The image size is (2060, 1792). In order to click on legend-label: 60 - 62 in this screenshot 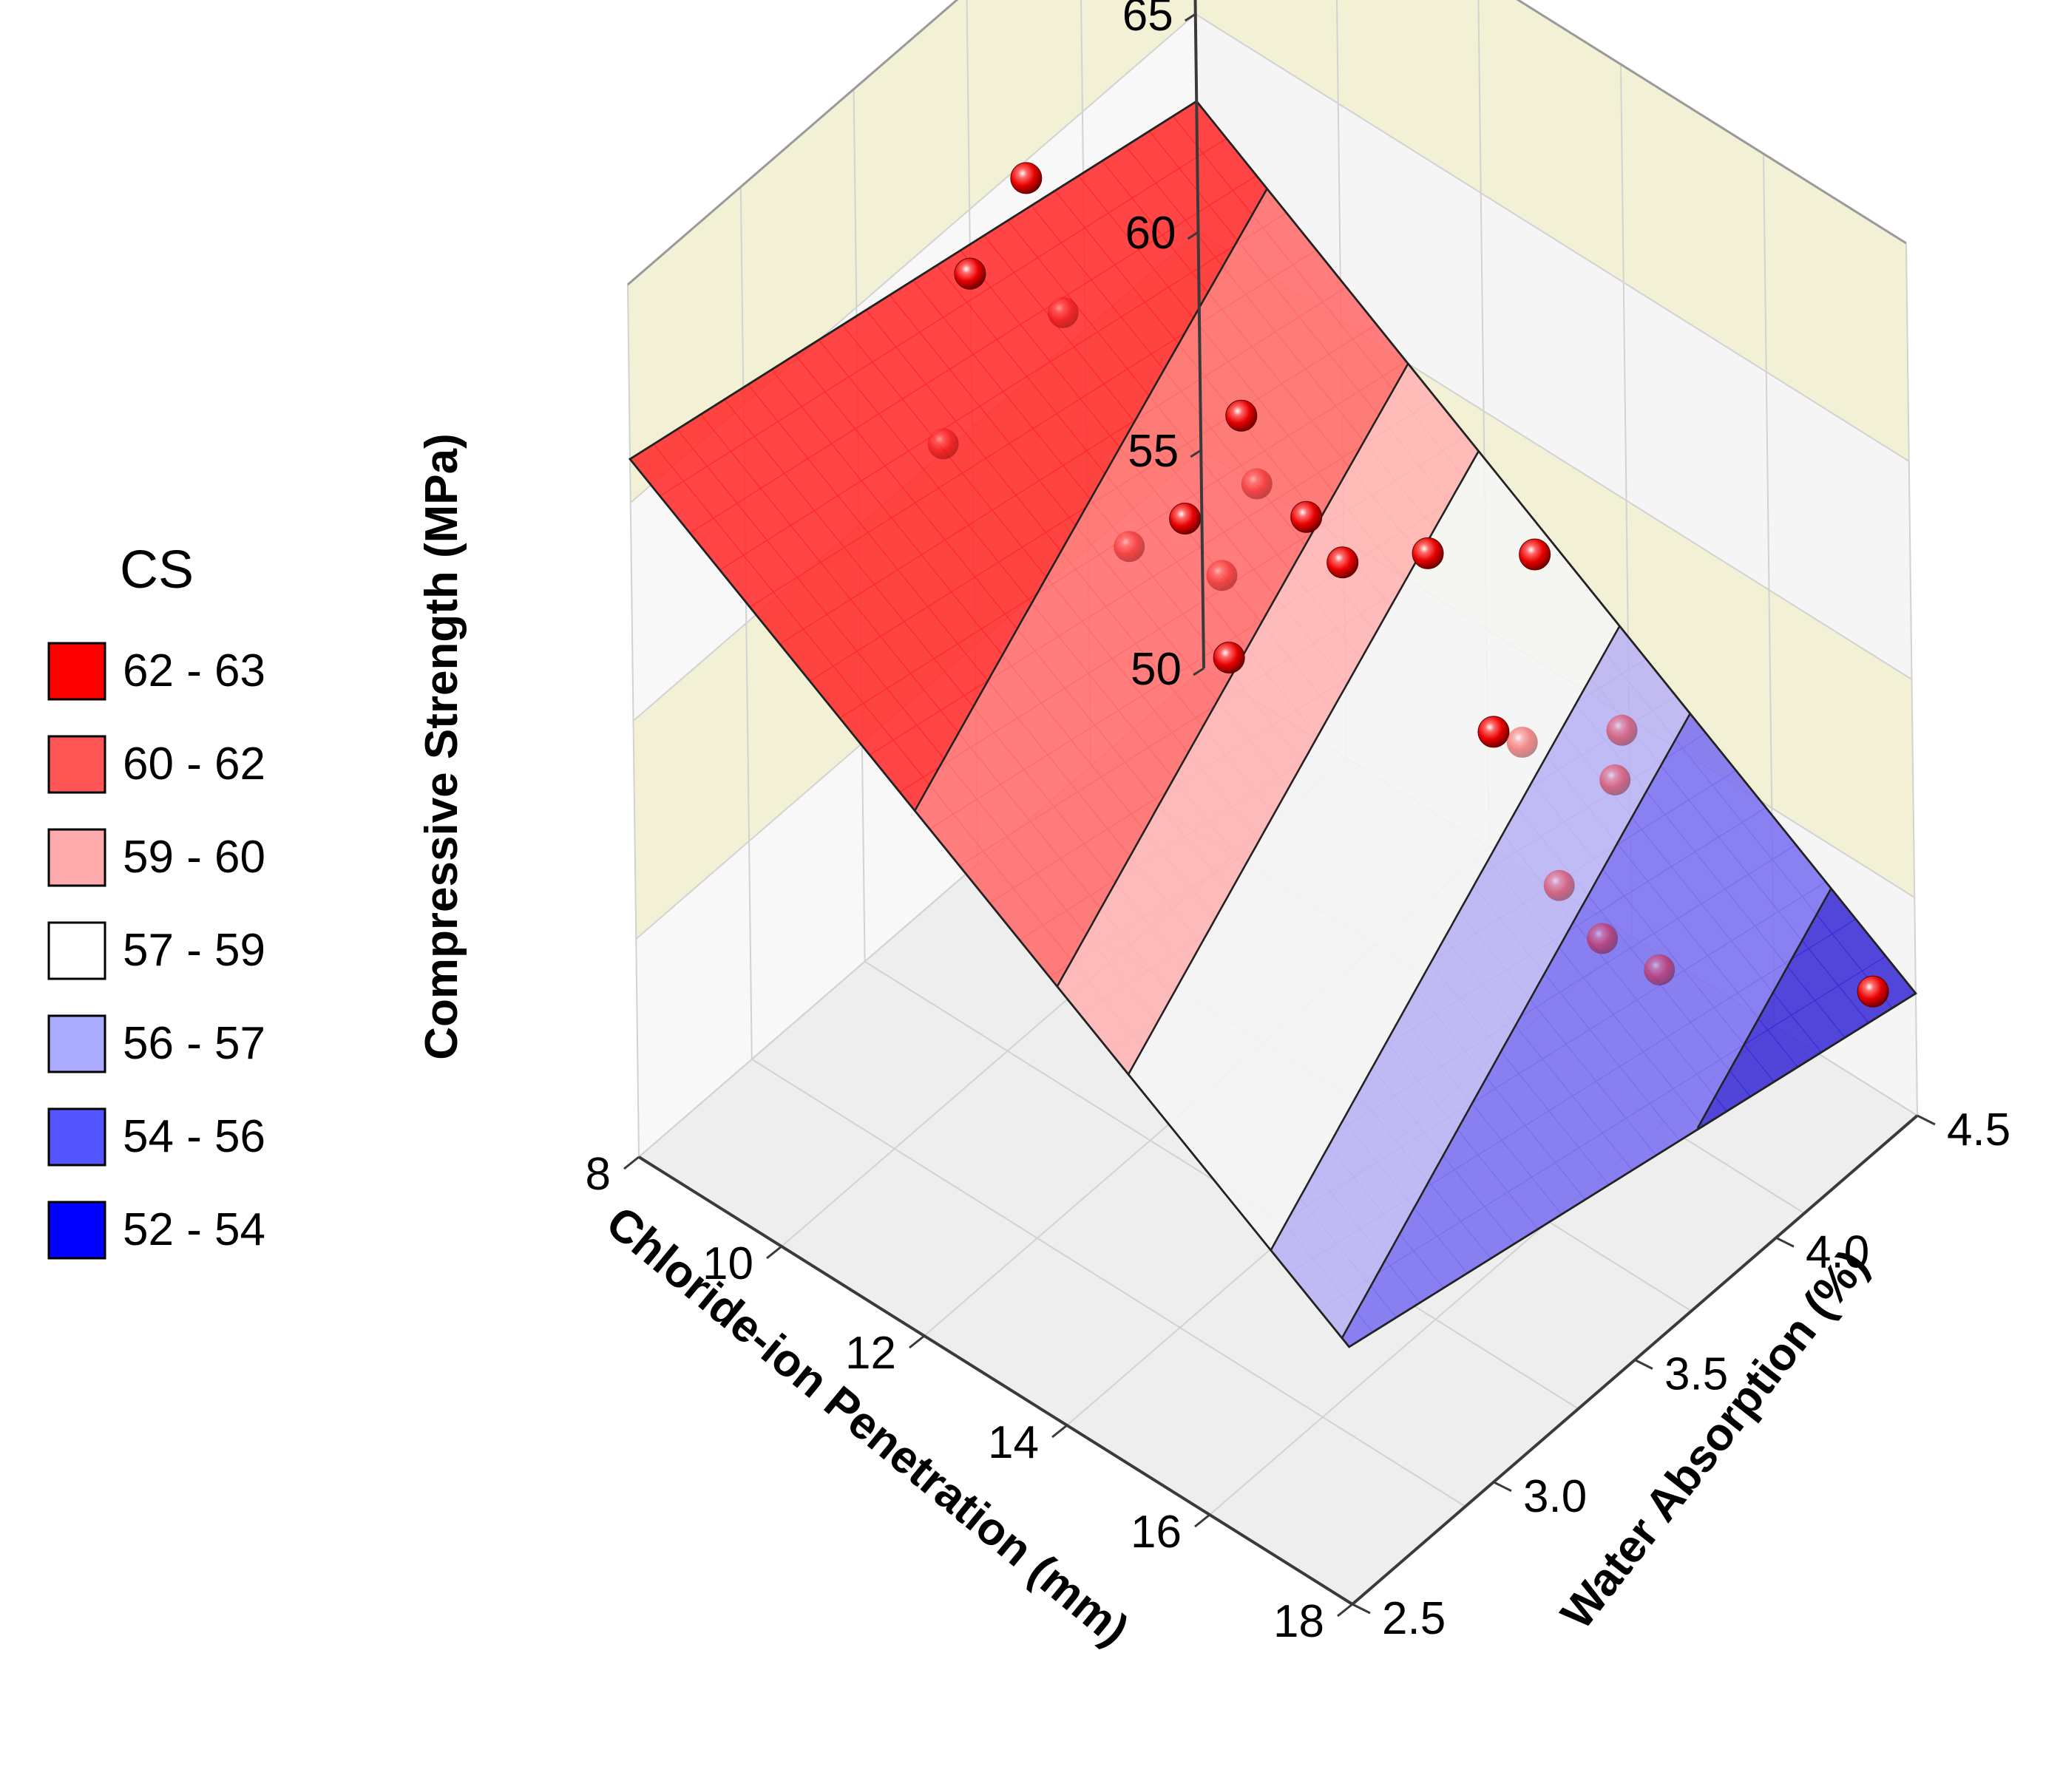, I will do `click(194, 764)`.